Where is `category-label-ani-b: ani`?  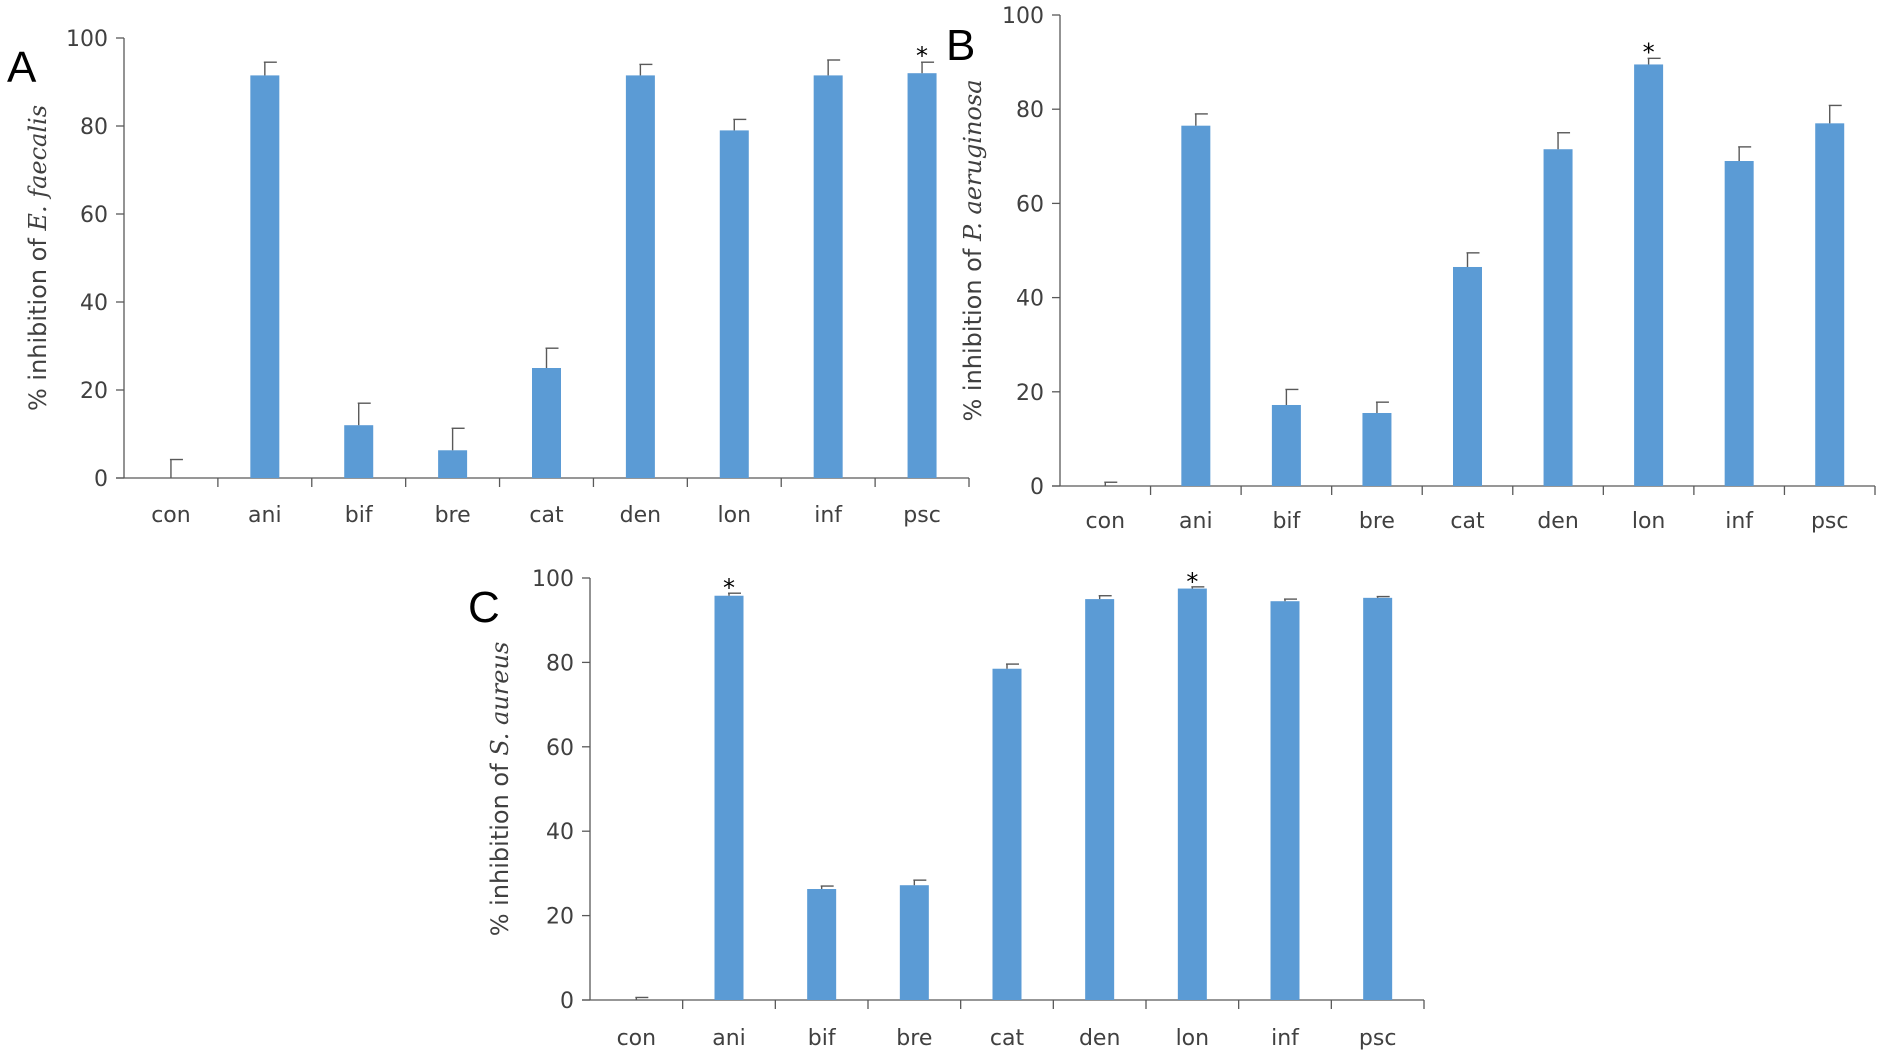
category-label-ani-b: ani is located at coordinates (1196, 521).